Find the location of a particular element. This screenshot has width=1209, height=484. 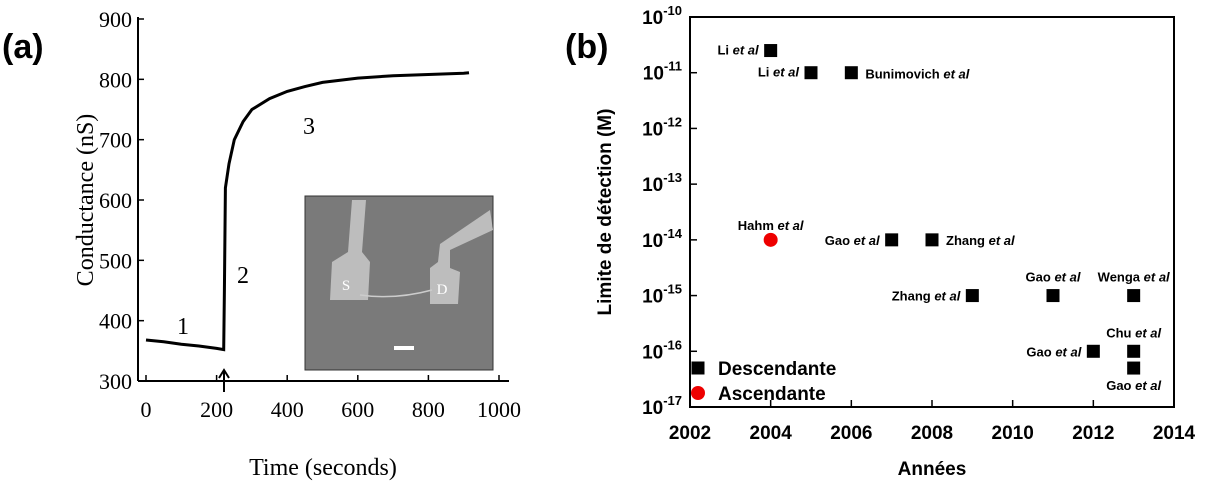

annotation: 2 is located at coordinates (243, 276).